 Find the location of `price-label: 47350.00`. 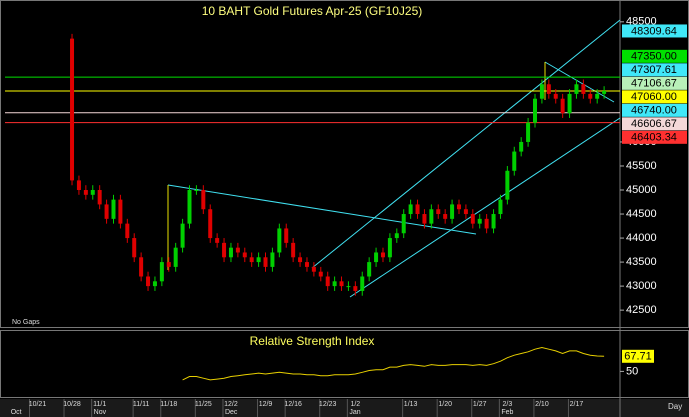

price-label: 47350.00 is located at coordinates (654, 57).